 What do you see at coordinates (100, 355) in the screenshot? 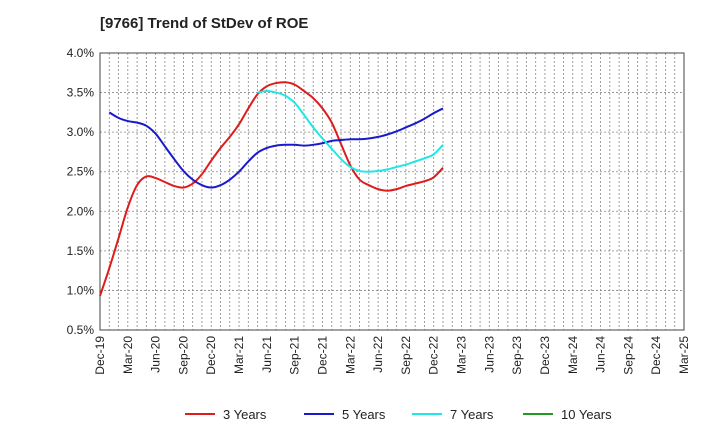
I see `x-tick-label: Dec-19` at bounding box center [100, 355].